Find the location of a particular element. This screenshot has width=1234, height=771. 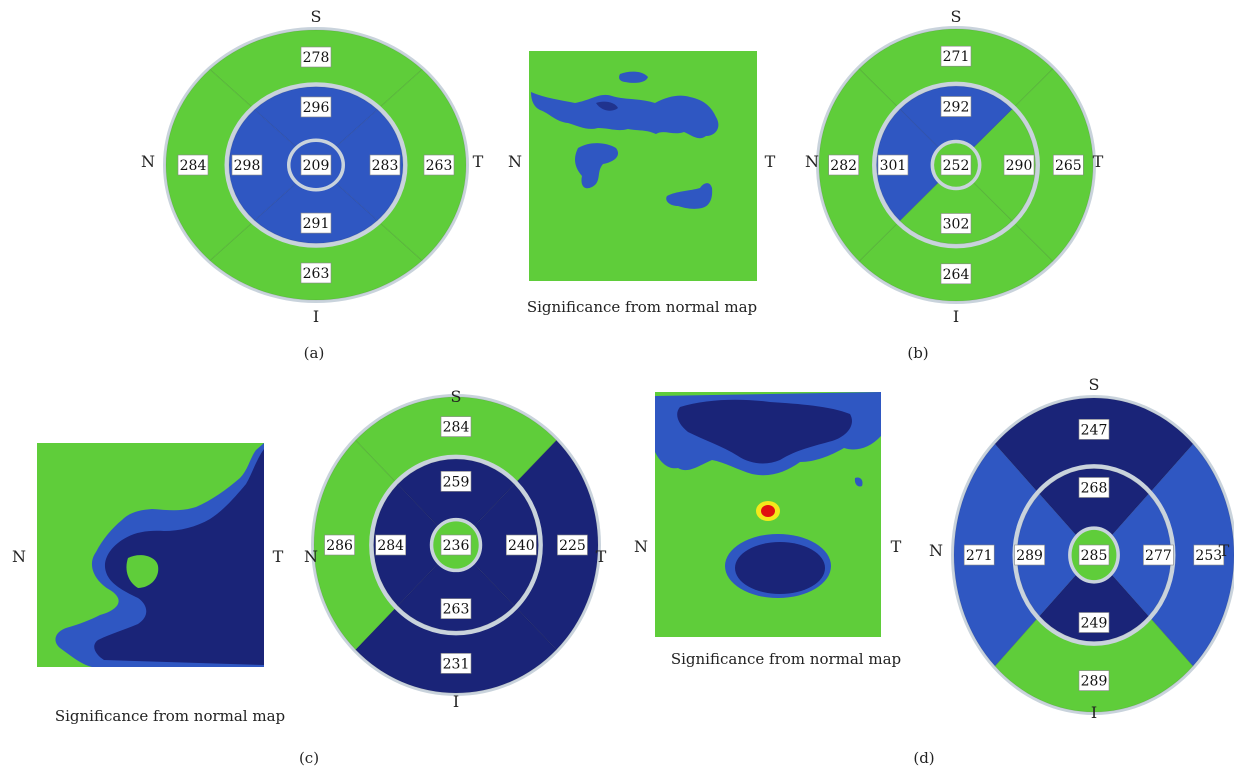

etdrs-value-text: 271 is located at coordinates (979, 556).